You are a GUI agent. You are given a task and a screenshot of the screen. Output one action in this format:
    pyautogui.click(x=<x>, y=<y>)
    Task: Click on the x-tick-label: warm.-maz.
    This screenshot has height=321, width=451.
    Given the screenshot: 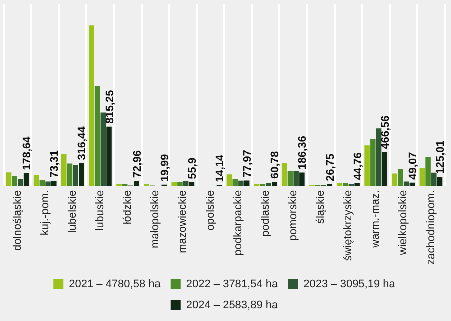 What is the action you would take?
    pyautogui.click(x=376, y=219)
    